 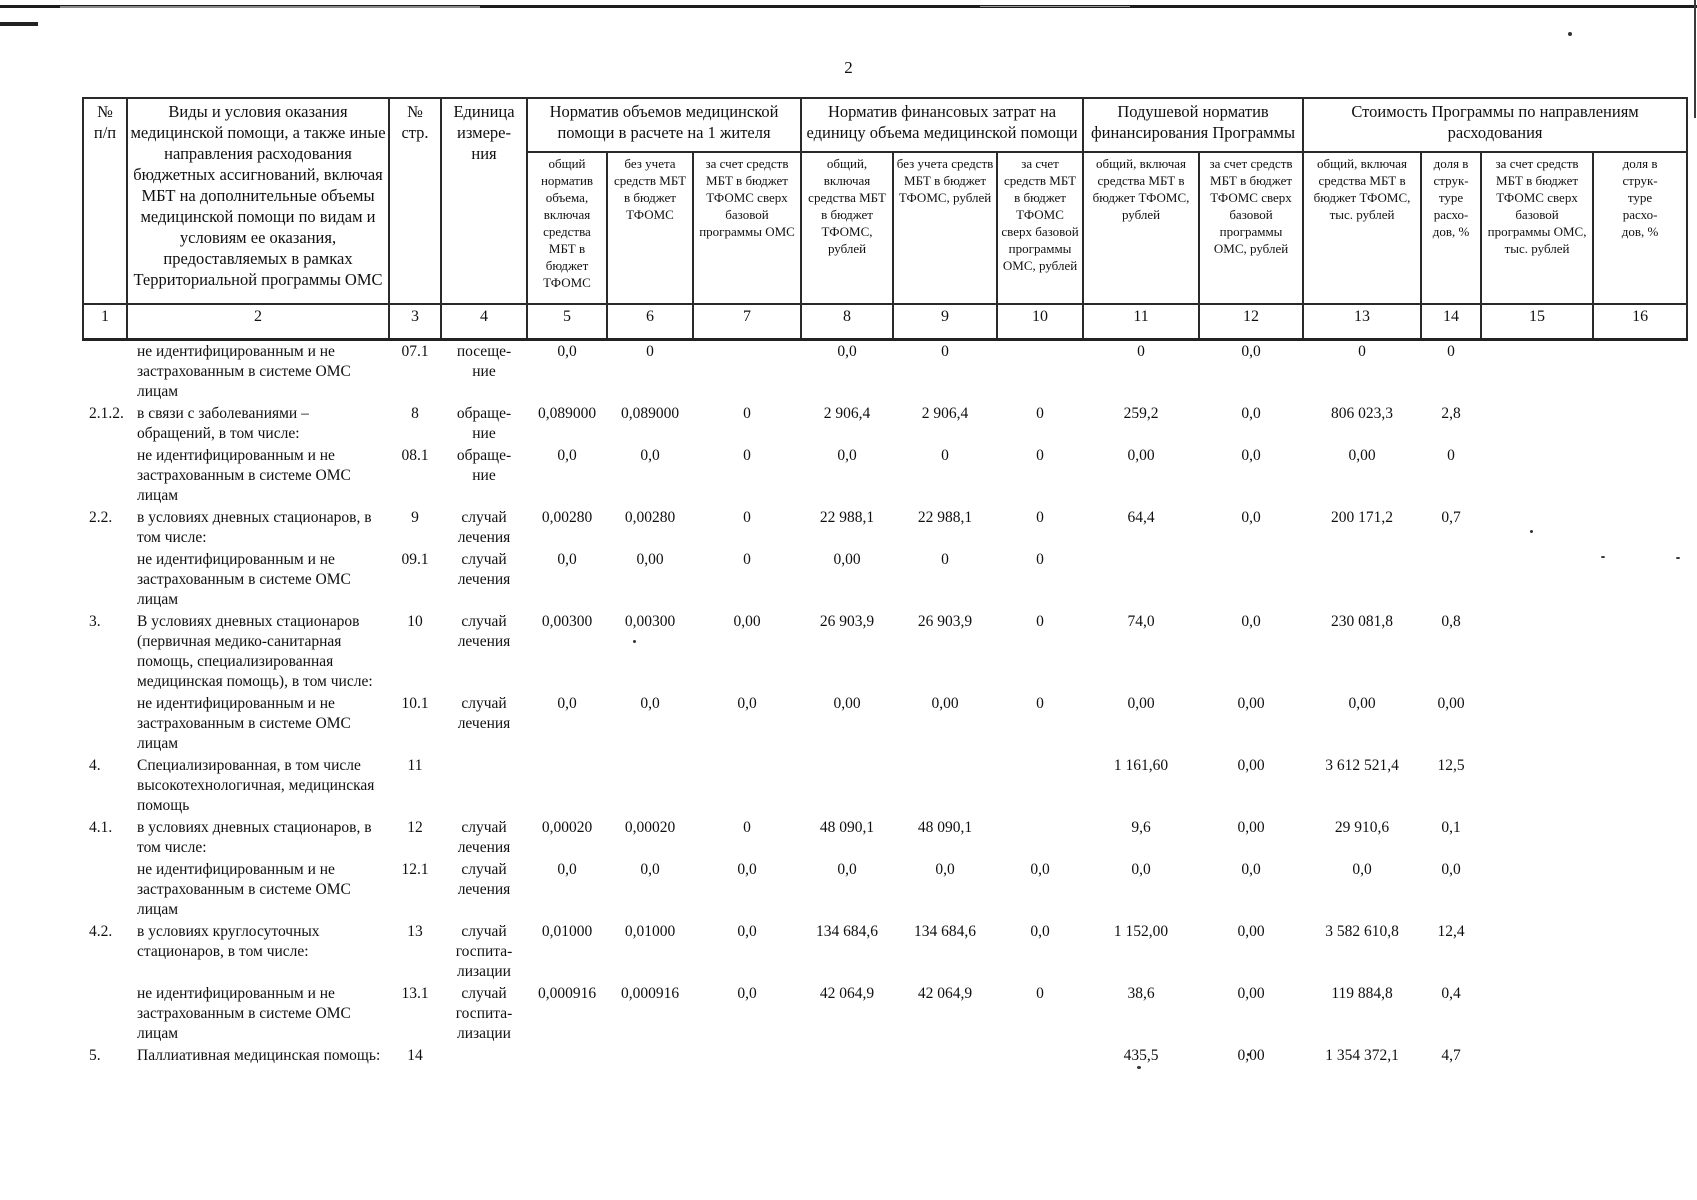 I want to click on row-index: 2.2., so click(x=101, y=517).